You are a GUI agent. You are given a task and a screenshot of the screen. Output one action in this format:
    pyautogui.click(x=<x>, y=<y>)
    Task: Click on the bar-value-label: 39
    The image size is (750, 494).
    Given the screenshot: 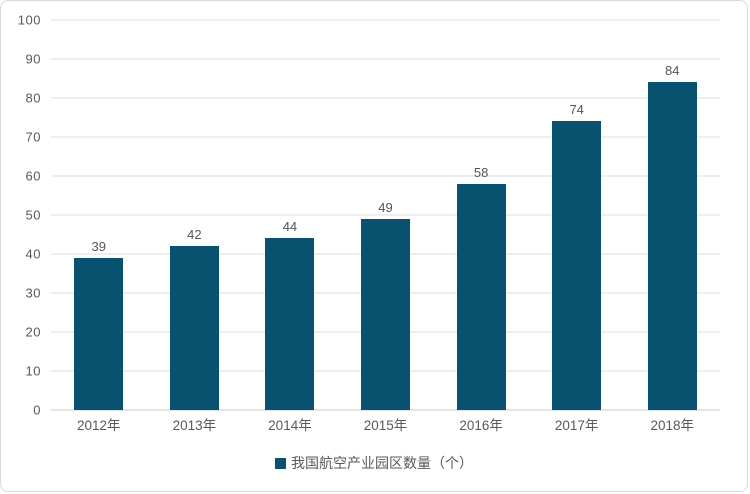 What is the action you would take?
    pyautogui.click(x=99, y=246)
    